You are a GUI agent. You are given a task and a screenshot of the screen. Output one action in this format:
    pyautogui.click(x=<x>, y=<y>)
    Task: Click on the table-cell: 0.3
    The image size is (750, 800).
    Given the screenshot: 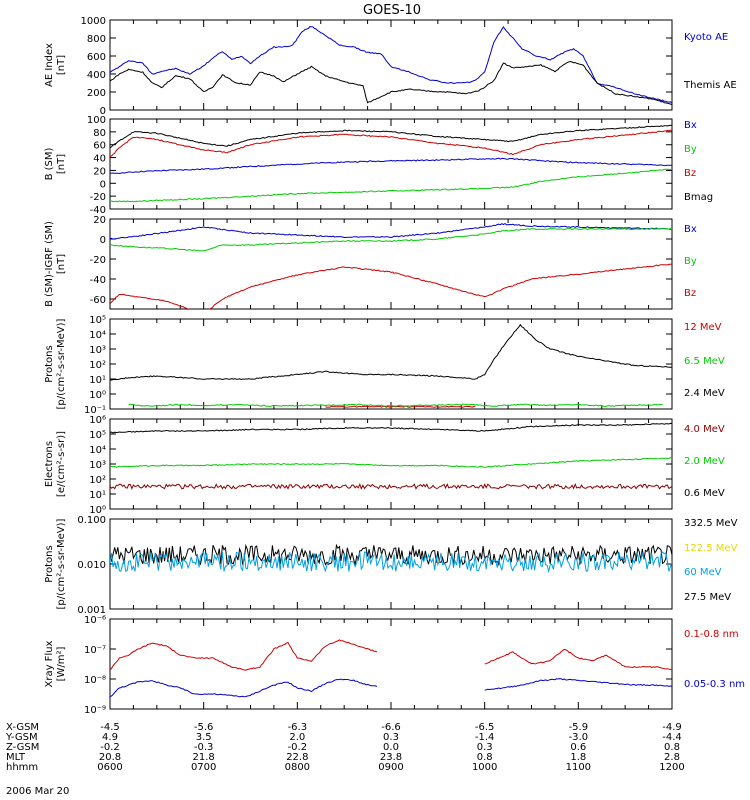 What is the action you would take?
    pyautogui.click(x=485, y=747)
    